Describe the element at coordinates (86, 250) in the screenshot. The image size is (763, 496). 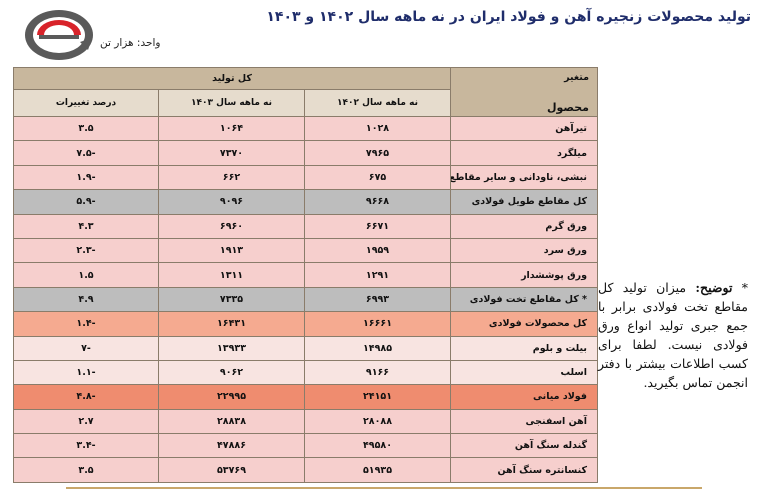
I see `change-percent: -۲.۳` at that location.